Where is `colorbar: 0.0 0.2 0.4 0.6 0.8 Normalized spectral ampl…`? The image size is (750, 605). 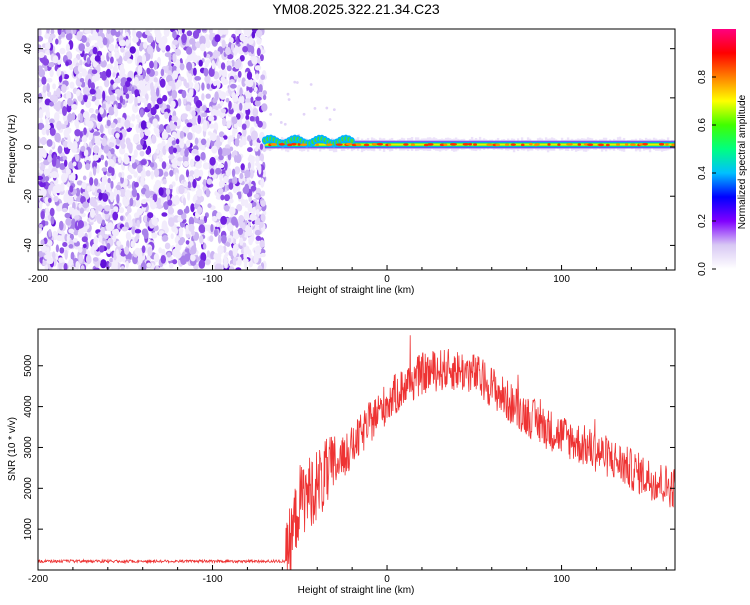 colorbar: 0.0 0.2 0.4 0.6 0.8 Normalized spectral ampl… is located at coordinates (722, 152).